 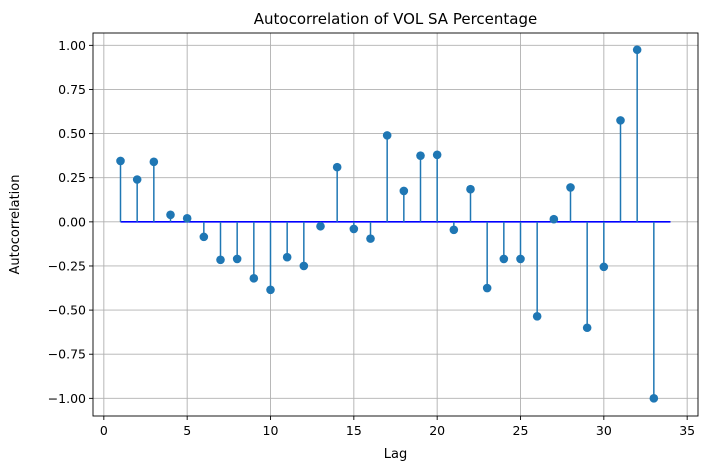 I want to click on x-tick-label: 35, so click(x=687, y=430).